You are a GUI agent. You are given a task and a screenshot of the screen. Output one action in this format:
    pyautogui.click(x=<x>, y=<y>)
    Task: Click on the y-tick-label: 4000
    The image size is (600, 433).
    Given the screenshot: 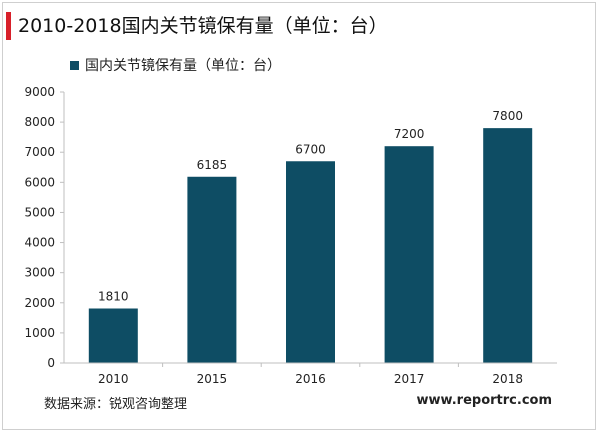 What is the action you would take?
    pyautogui.click(x=39, y=243)
    